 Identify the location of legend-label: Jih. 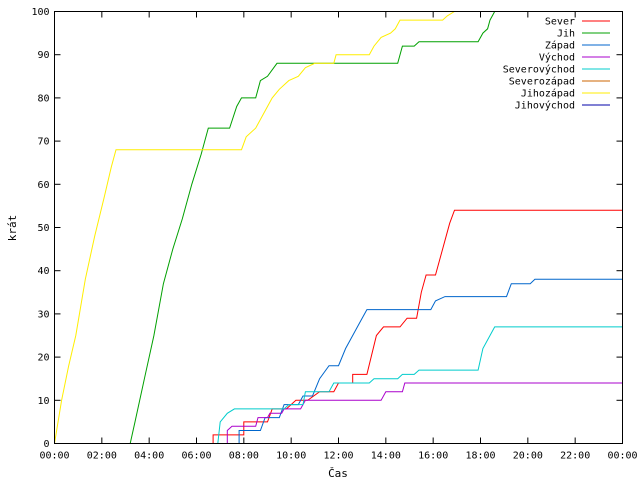
(566, 34).